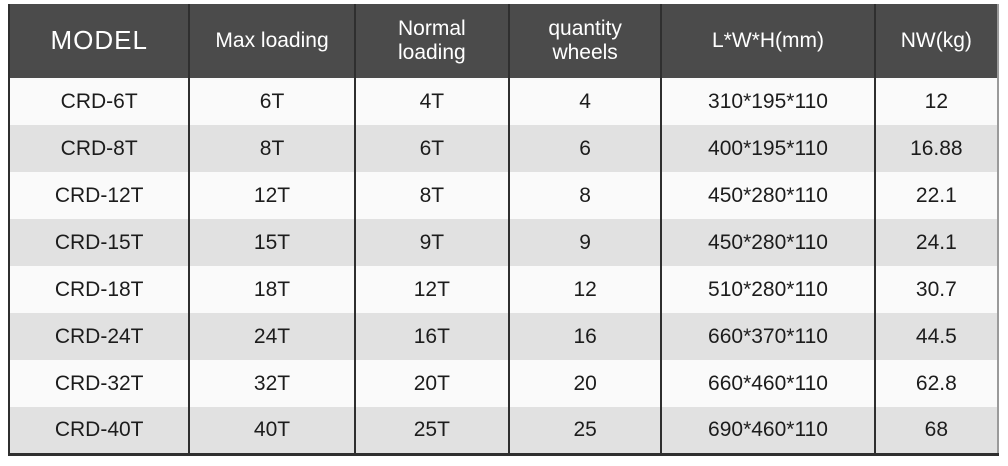 The height and width of the screenshot is (466, 1008). I want to click on cell-quantity-wheels: 4, so click(584, 101).